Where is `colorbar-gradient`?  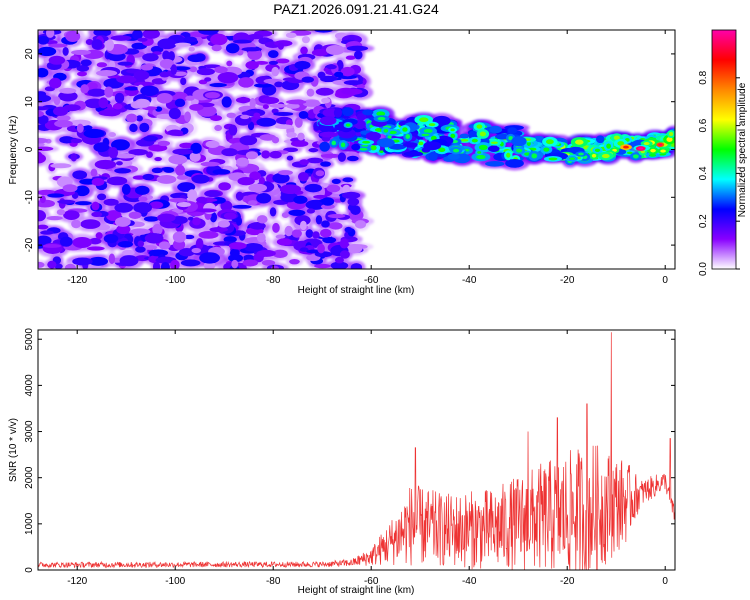 colorbar-gradient is located at coordinates (724, 149).